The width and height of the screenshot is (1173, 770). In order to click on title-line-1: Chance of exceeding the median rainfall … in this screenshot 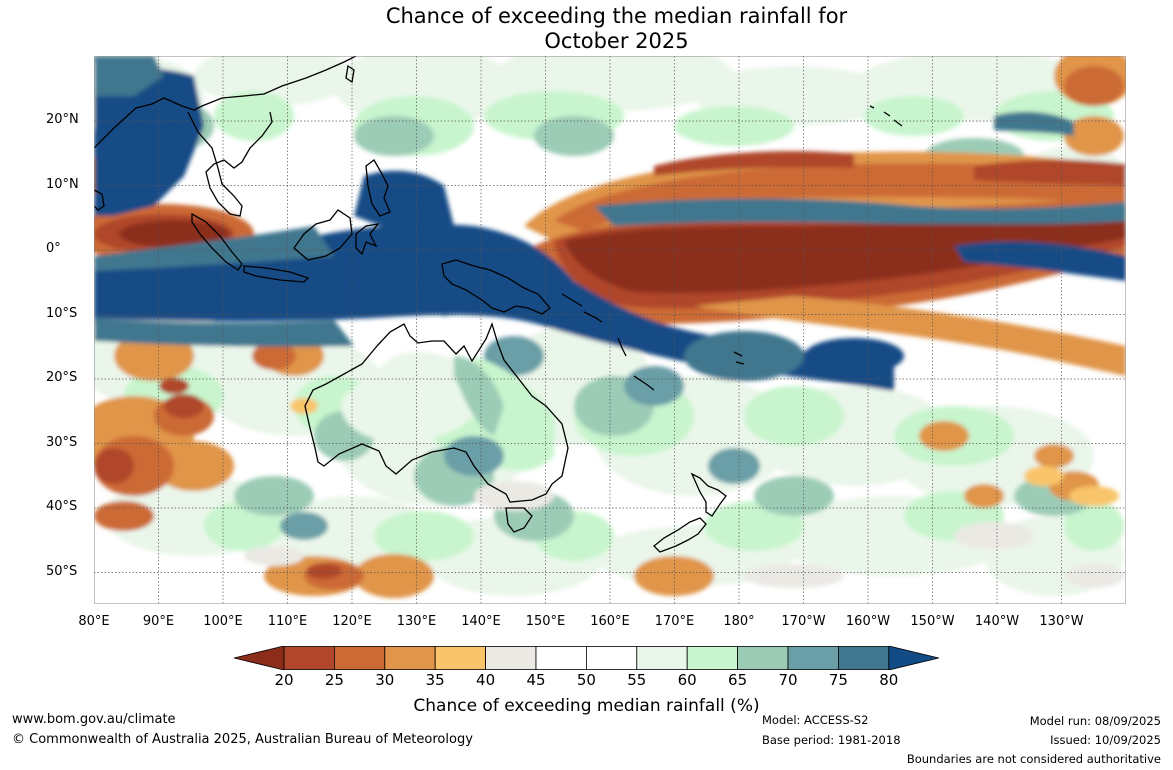, I will do `click(616, 16)`.